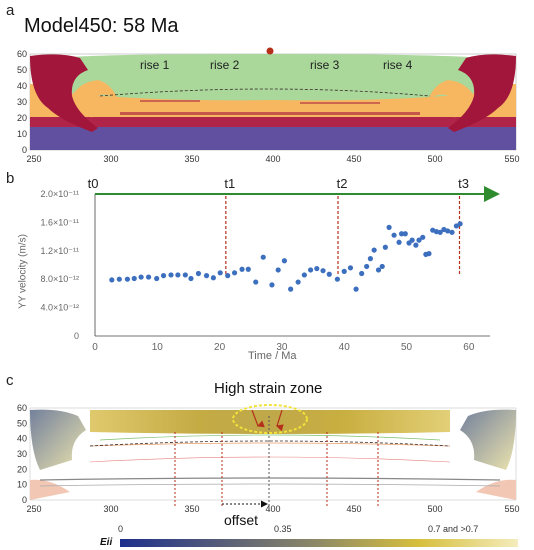  What do you see at coordinates (58, 439) in the screenshot?
I see `left-edge-strain` at bounding box center [58, 439].